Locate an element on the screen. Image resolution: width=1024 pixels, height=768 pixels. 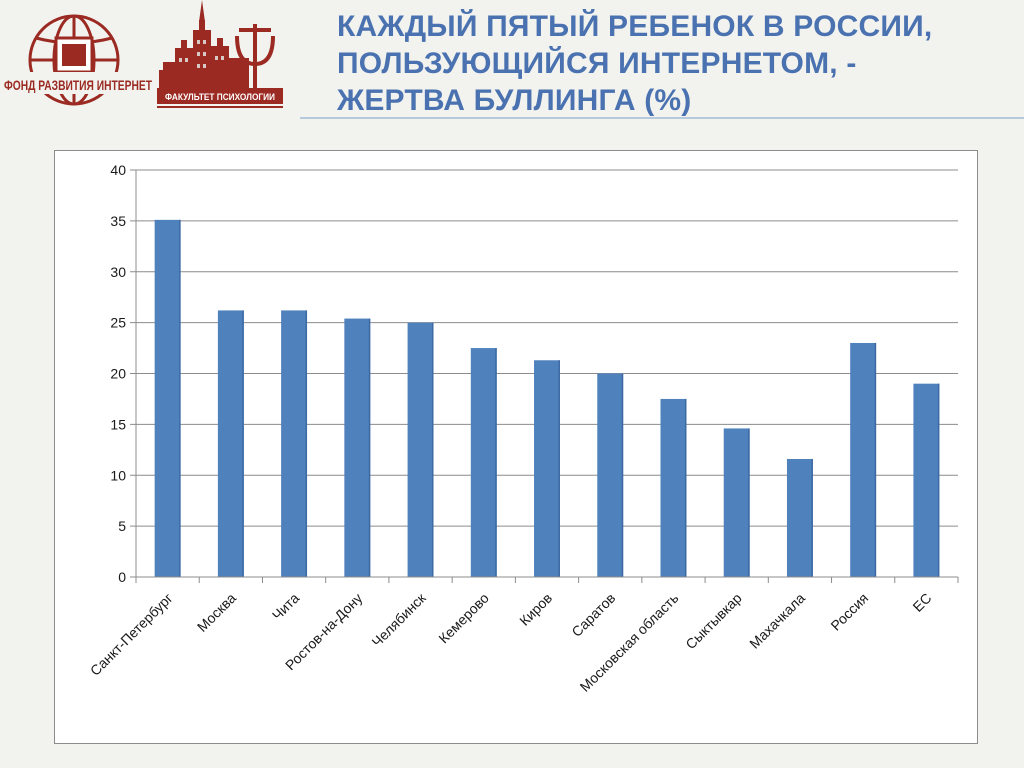
x-category-label: ЕС is located at coordinates (921, 602).